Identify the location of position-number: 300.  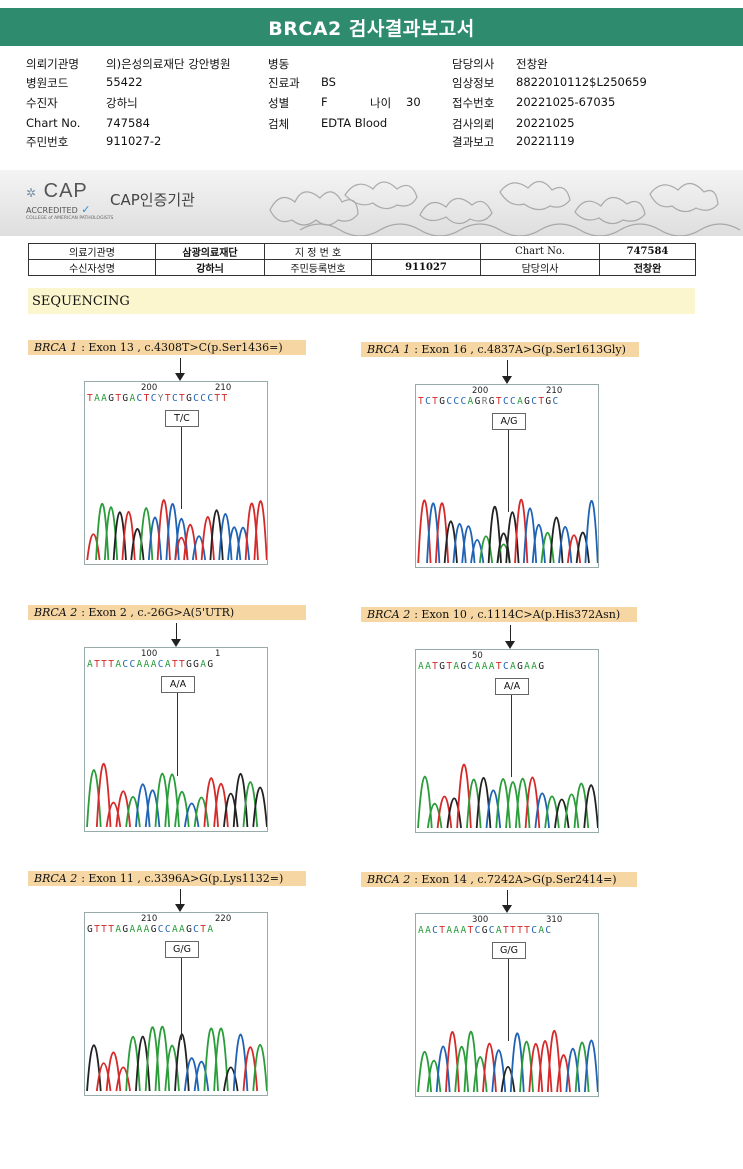
(480, 920).